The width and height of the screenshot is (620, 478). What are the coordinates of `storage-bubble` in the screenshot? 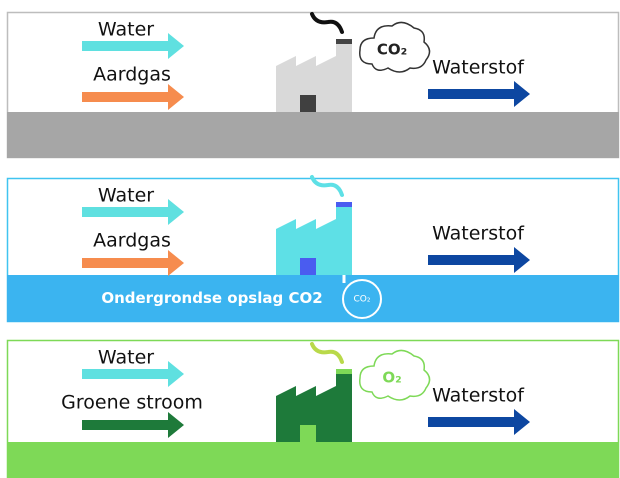 It's located at (362, 299).